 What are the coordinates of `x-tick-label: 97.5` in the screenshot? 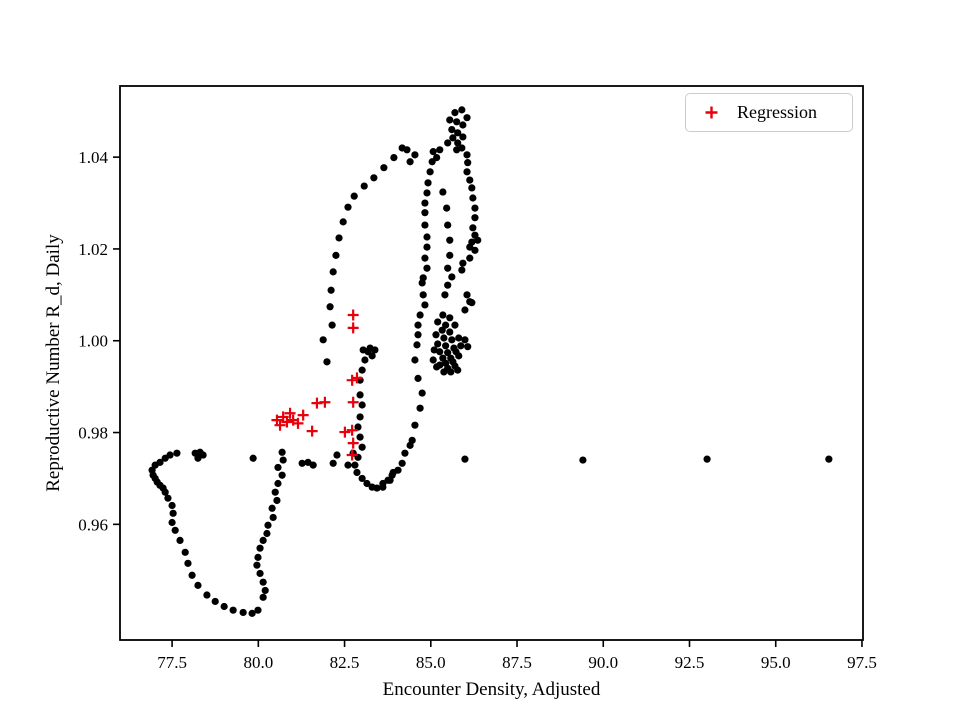 It's located at (862, 662).